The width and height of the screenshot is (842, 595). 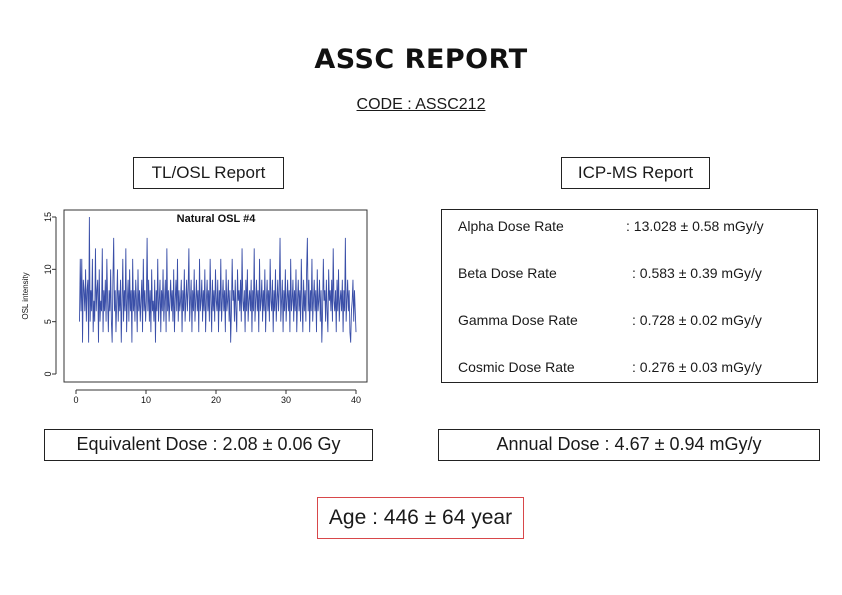 I want to click on beta-dose-rate-label: Beta Dose Rate, so click(x=507, y=273).